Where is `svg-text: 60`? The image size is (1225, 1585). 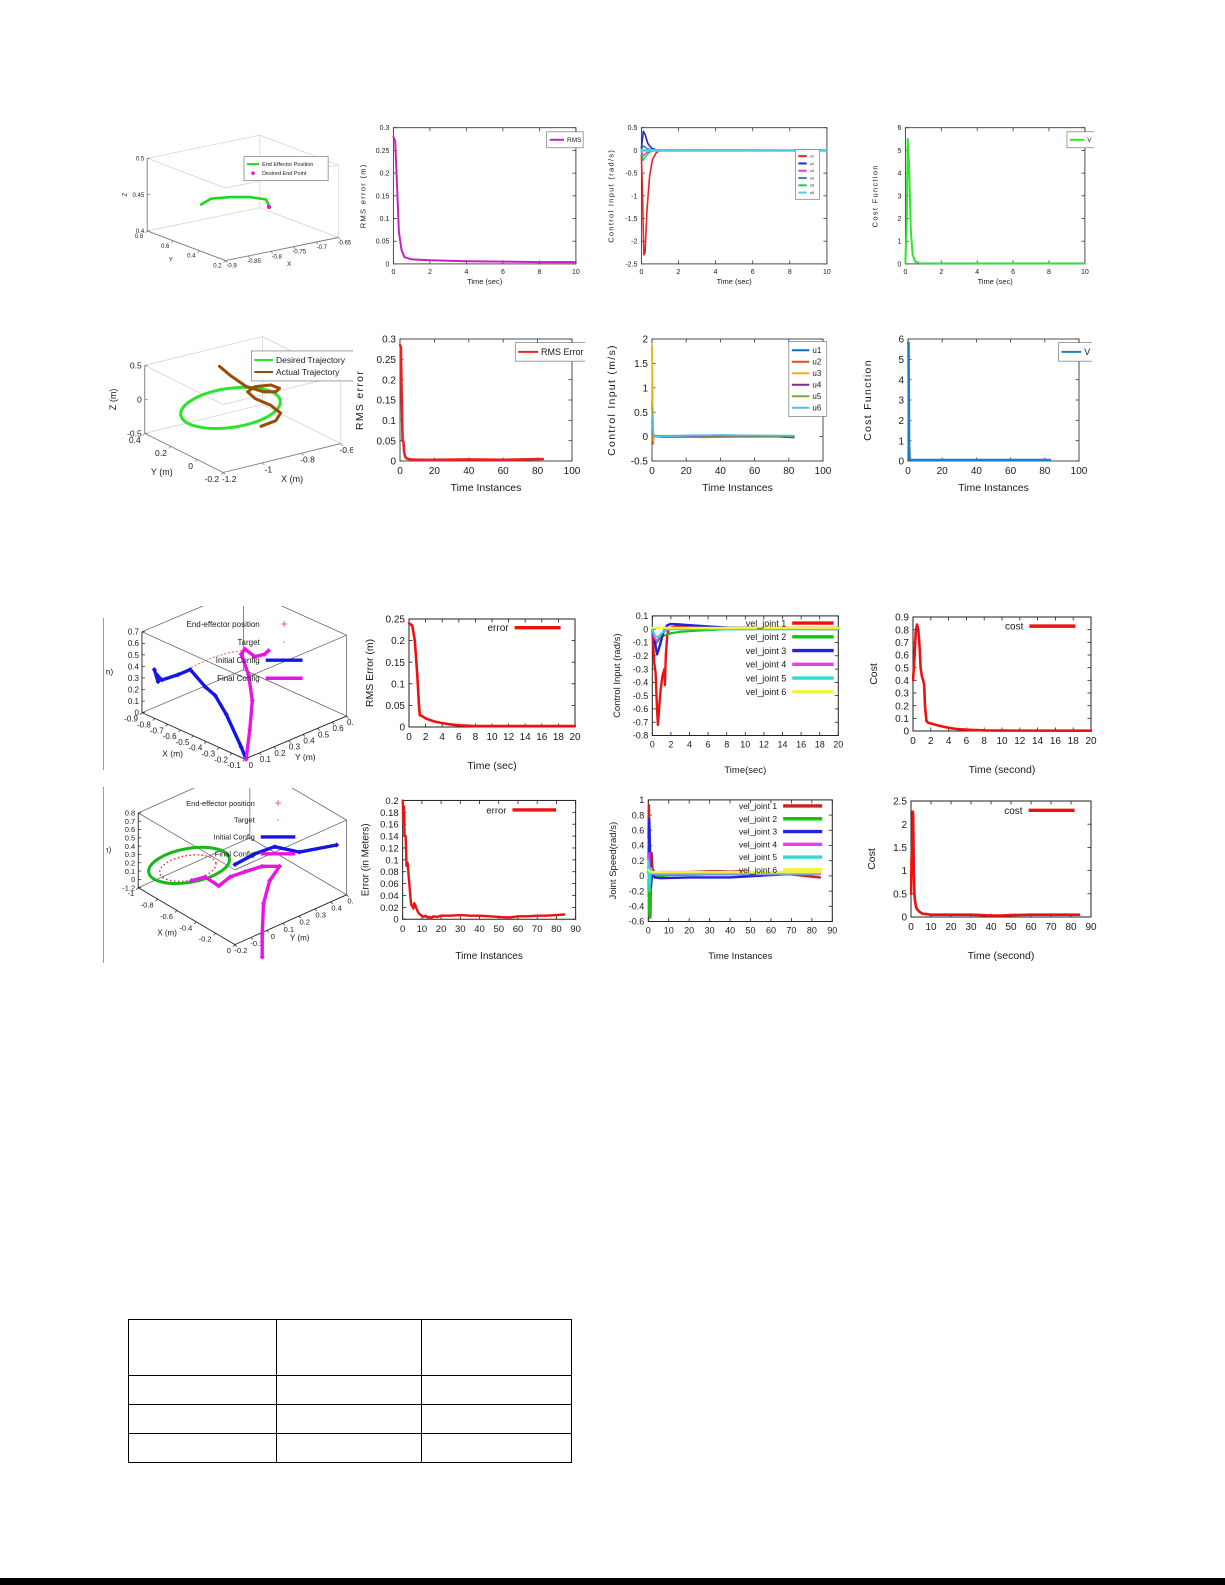 svg-text: 60 is located at coordinates (518, 929).